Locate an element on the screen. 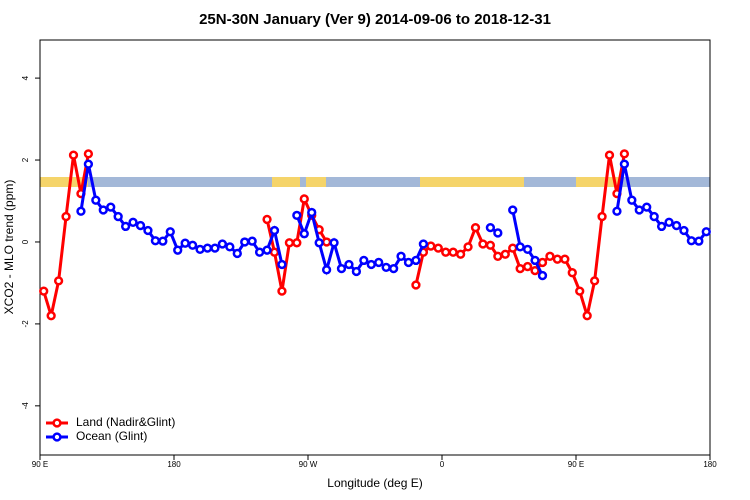 Image resolution: width=750 pixels, height=500 pixels. y-axis-label: XCO2 - MLO trend (ppm) is located at coordinates (9, 247).